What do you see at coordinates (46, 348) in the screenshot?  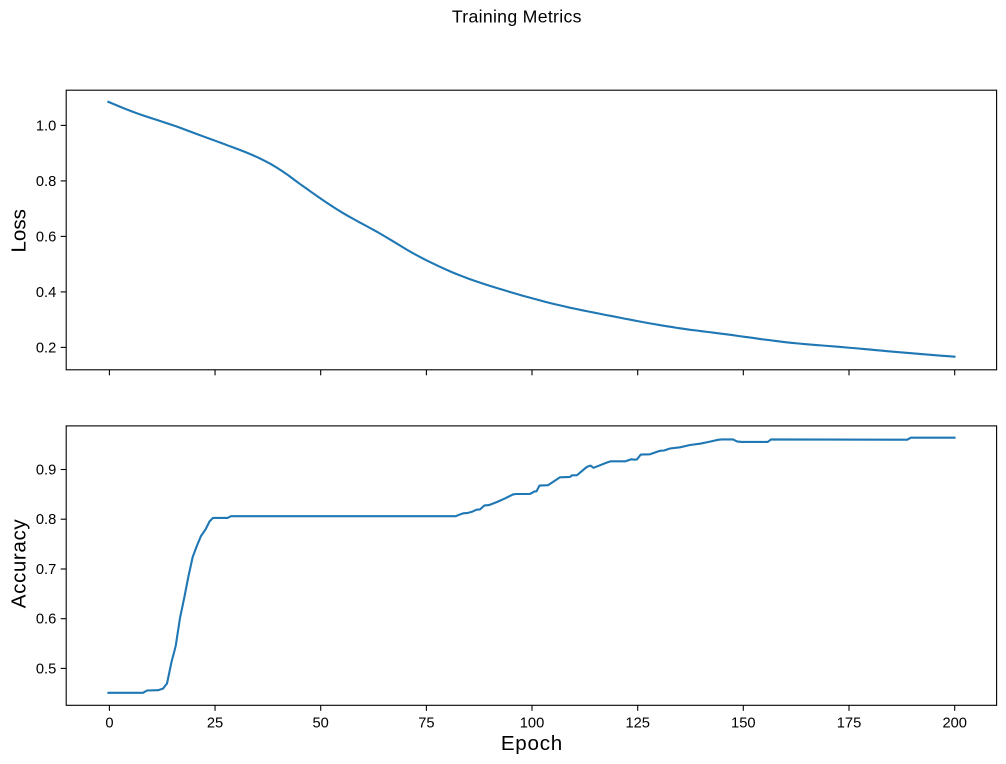 I see `svg-text: 0.2` at bounding box center [46, 348].